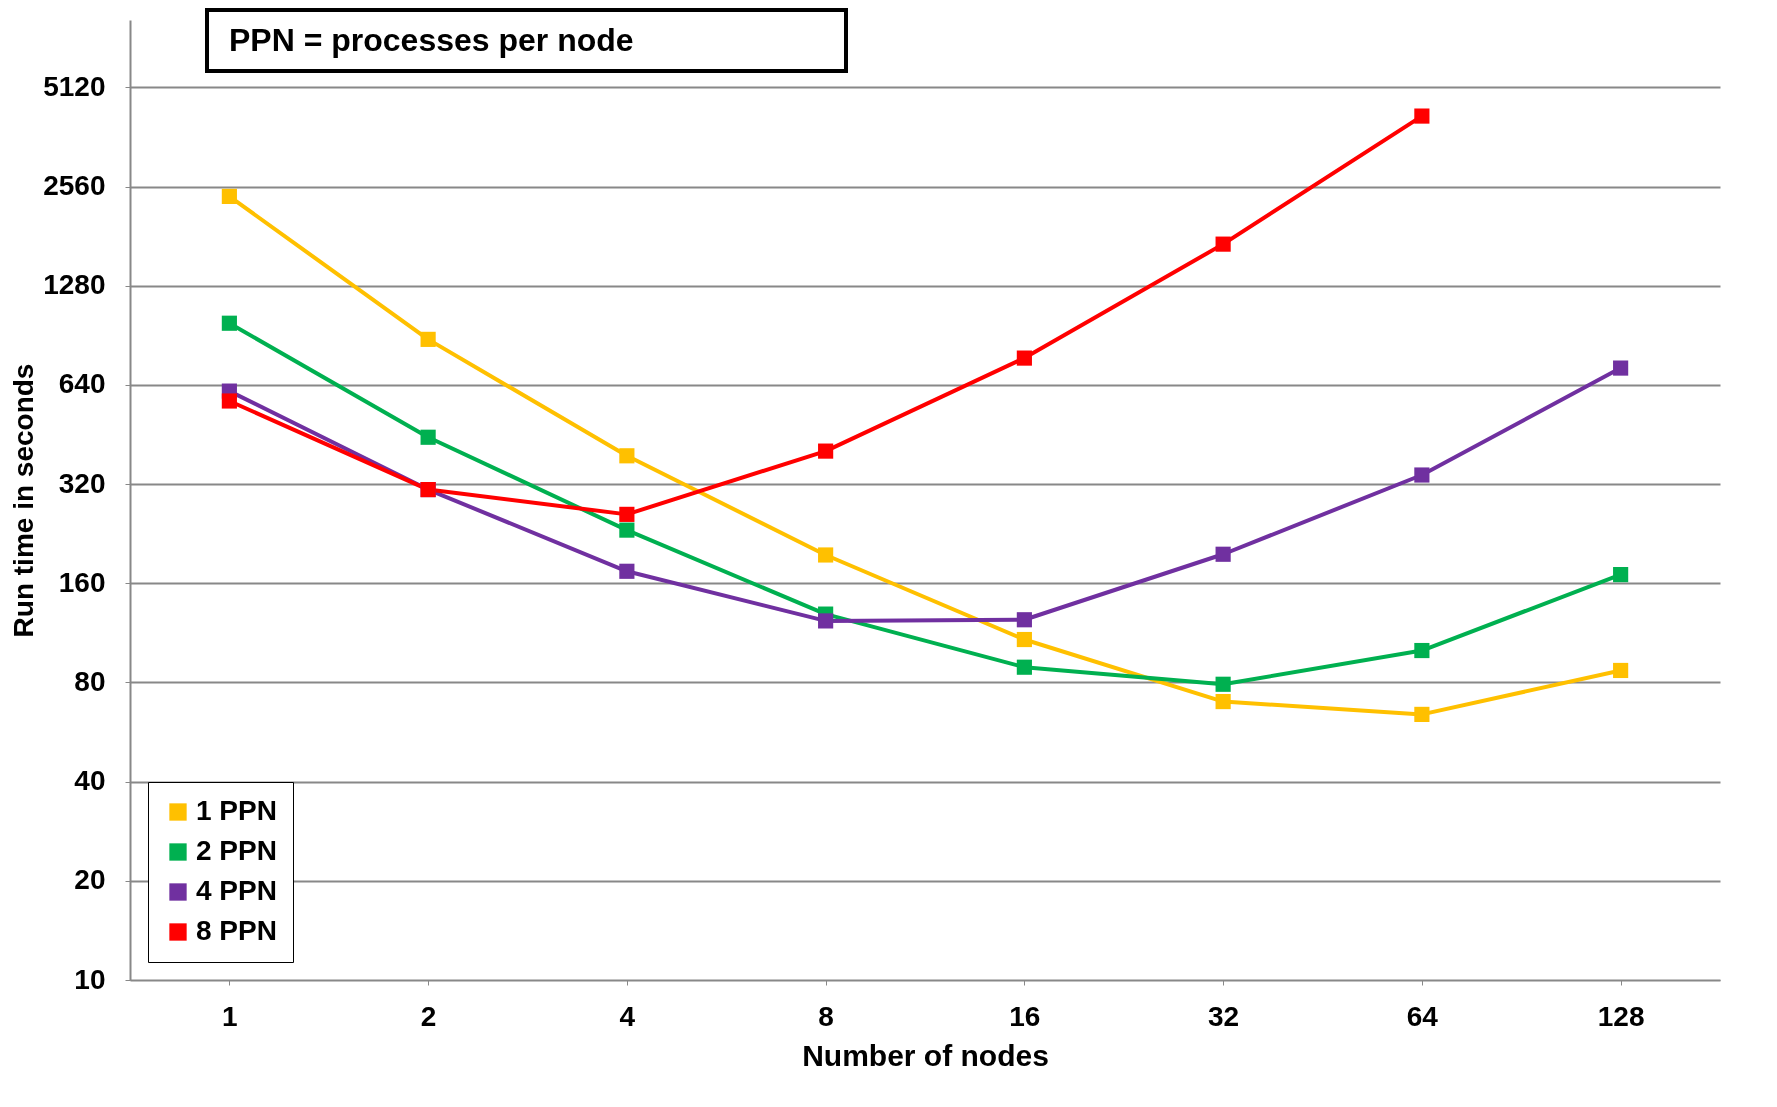  I want to click on y-axis-title: Run time in seconds, so click(24, 500).